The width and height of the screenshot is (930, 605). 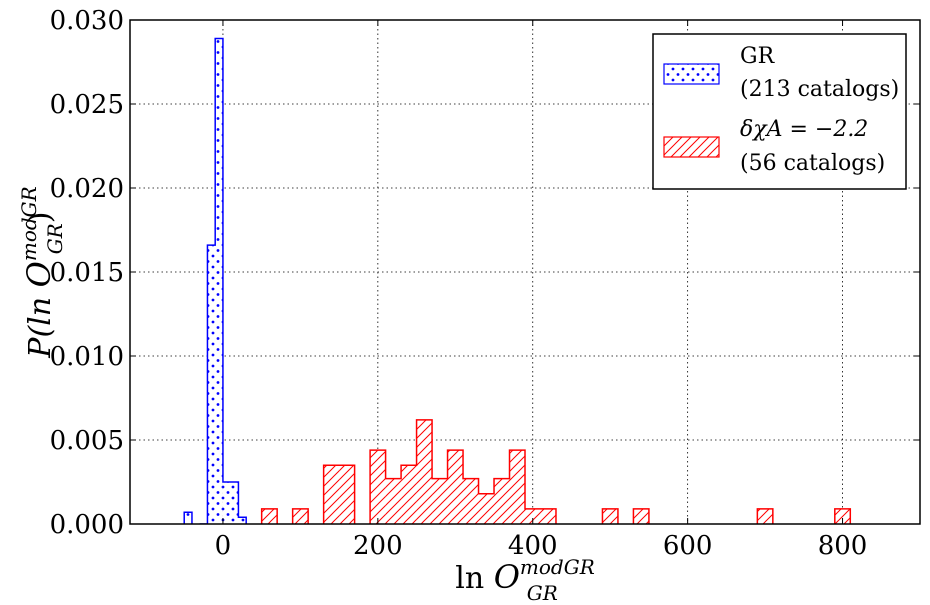 I want to click on x-axis-label-main: O, so click(x=507, y=577).